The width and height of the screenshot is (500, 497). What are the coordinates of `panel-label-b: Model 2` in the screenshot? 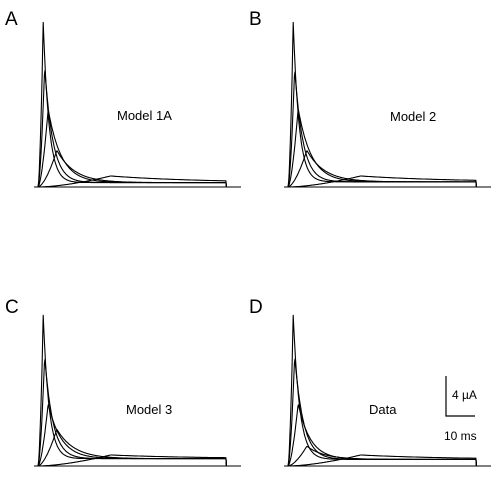 It's located at (413, 116).